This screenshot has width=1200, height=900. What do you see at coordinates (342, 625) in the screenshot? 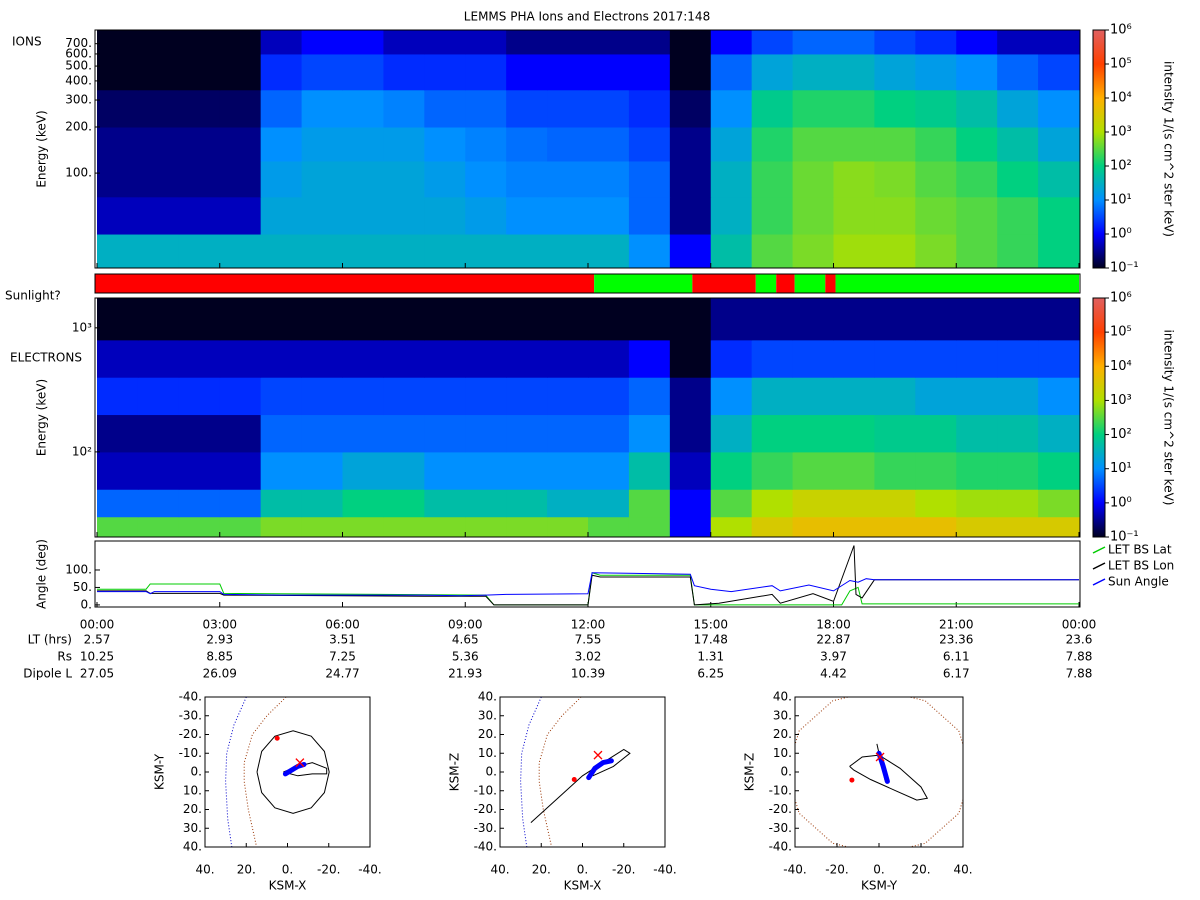
I see `x-tick-label: 06:00` at bounding box center [342, 625].